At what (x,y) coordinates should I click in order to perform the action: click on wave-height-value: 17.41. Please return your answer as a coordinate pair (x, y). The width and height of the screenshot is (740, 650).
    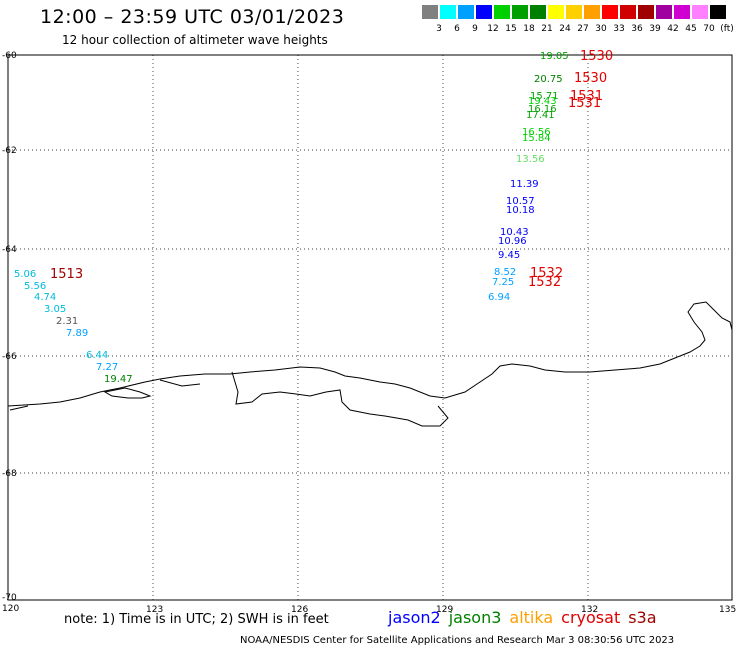
    Looking at the image, I should click on (540, 115).